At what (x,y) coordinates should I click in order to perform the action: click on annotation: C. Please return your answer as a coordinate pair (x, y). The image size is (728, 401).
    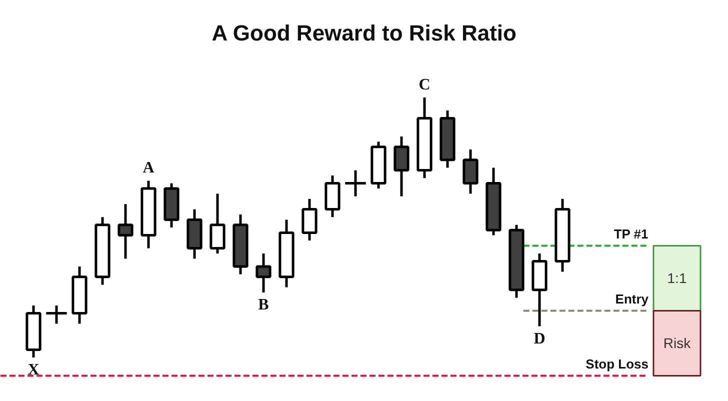
    Looking at the image, I should click on (424, 85).